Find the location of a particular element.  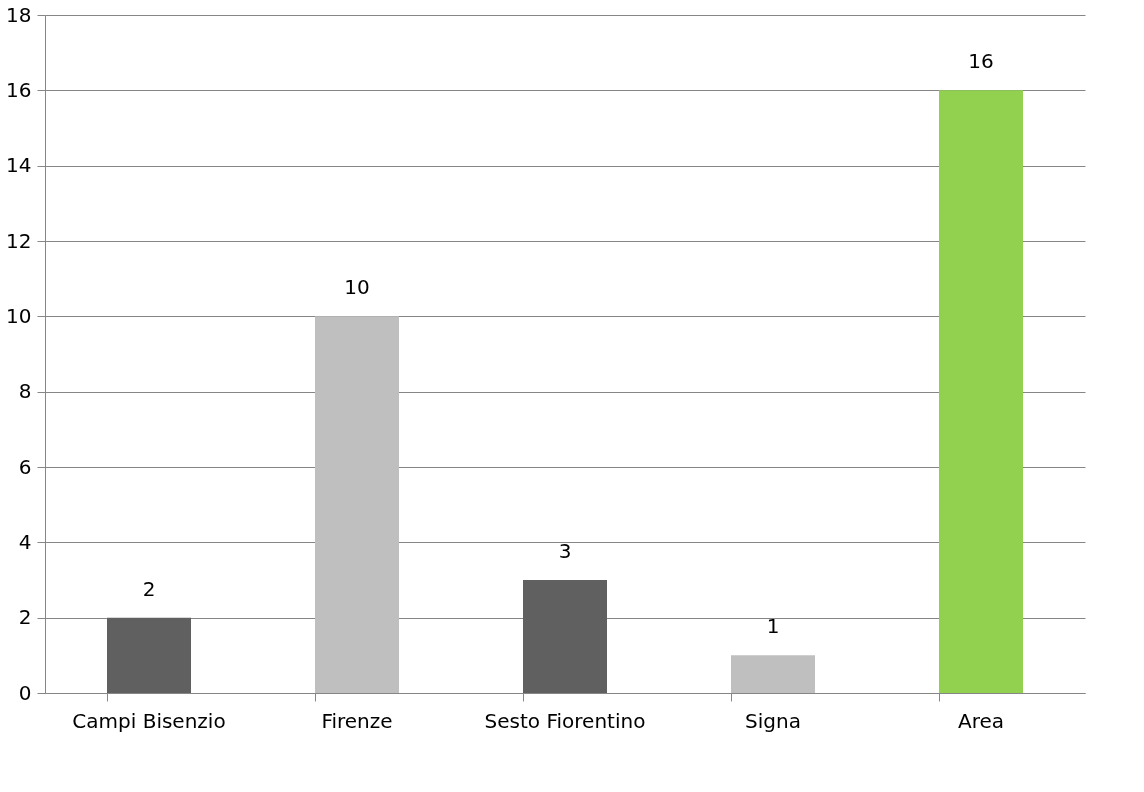

x-tick-label: Area is located at coordinates (981, 720).